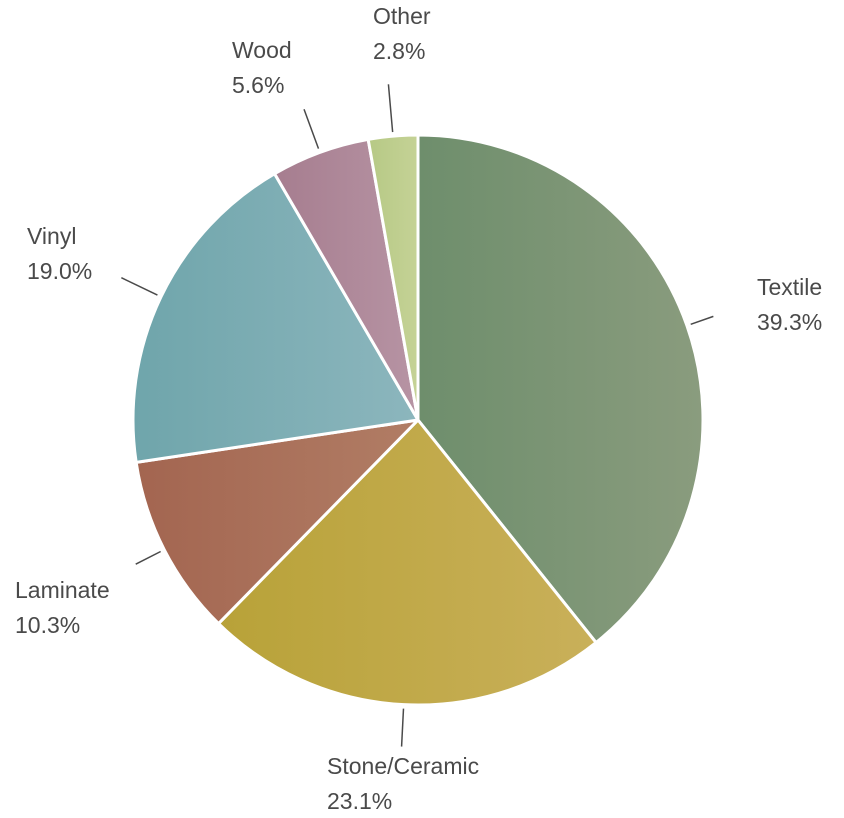 This screenshot has width=844, height=818. Describe the element at coordinates (62, 590) in the screenshot. I see `slice-category-label: Laminate` at that location.